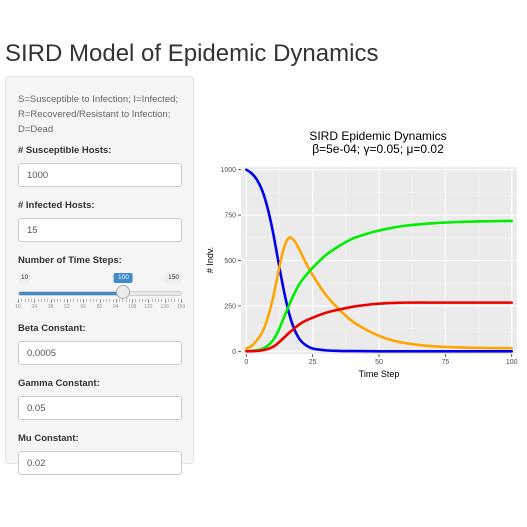 This screenshot has height=527, width=527. What do you see at coordinates (18, 307) in the screenshot?
I see `slider-tick-label: 10` at bounding box center [18, 307].